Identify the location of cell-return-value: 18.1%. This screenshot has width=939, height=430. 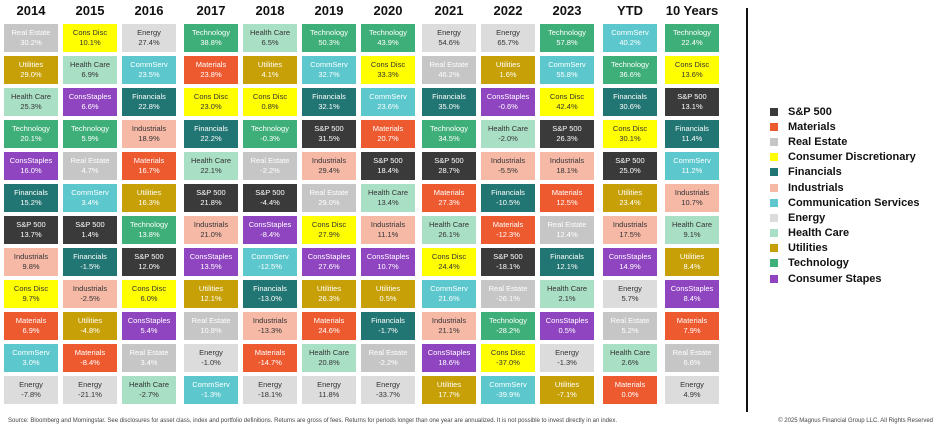
(567, 170).